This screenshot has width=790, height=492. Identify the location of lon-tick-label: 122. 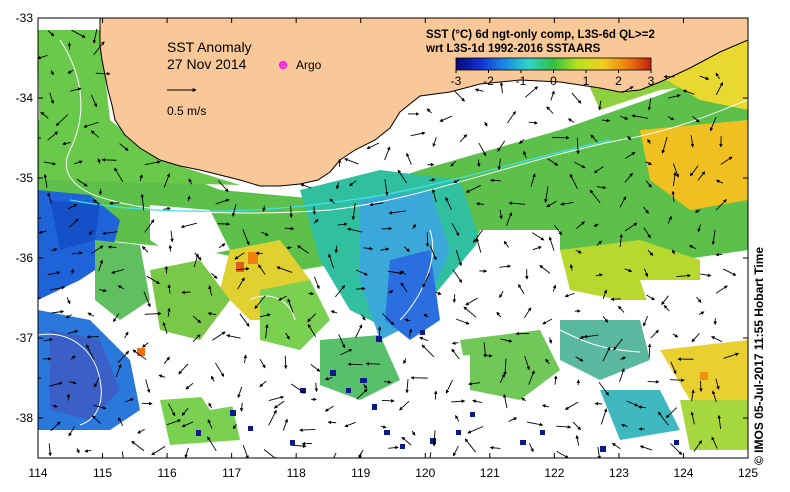
(554, 473).